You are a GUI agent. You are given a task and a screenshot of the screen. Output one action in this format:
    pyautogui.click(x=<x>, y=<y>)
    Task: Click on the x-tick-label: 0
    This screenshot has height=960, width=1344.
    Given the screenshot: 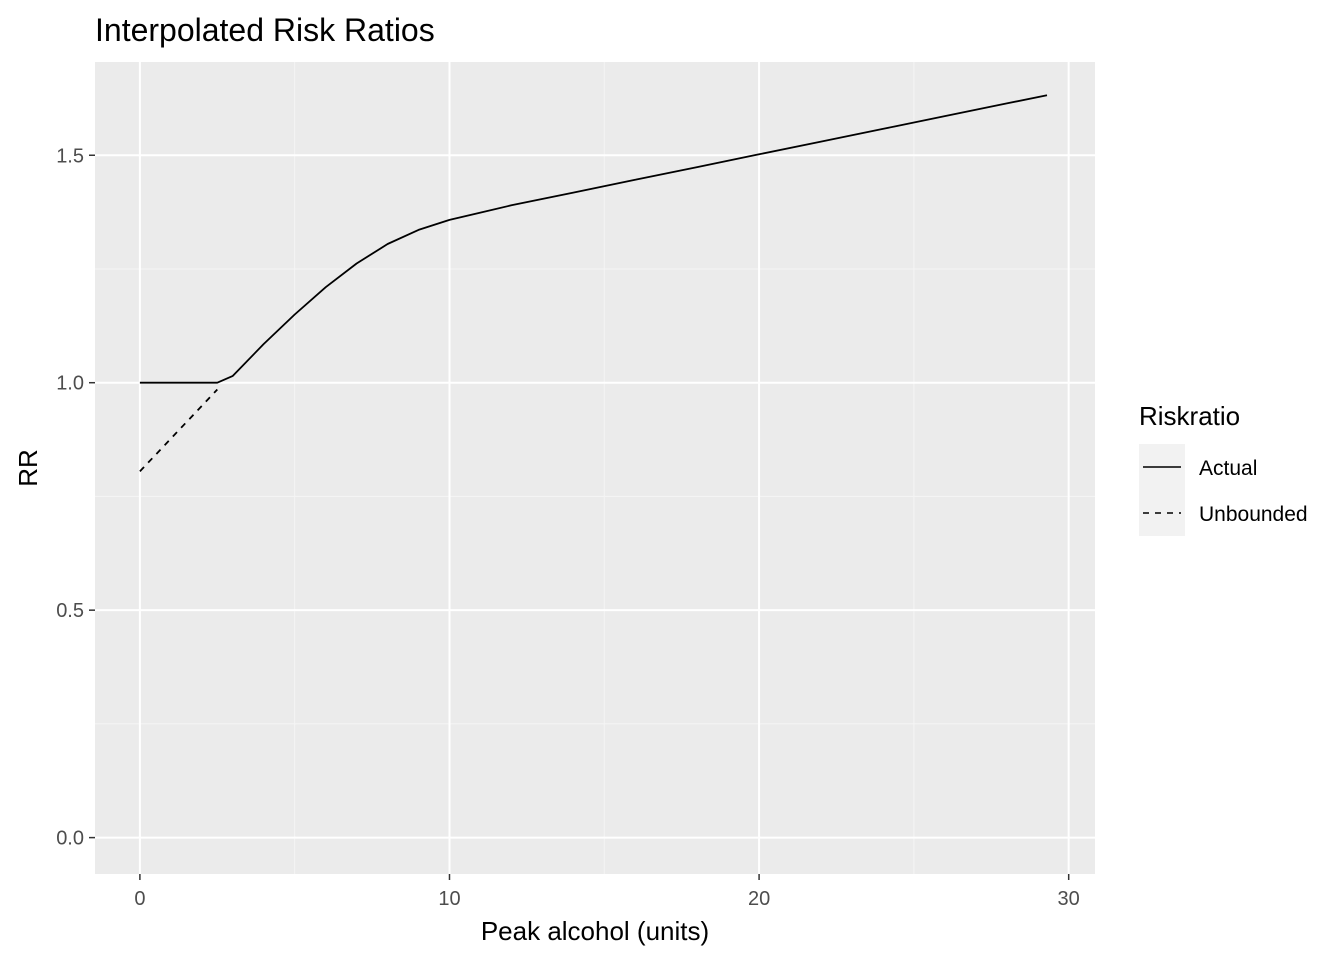 What is the action you would take?
    pyautogui.click(x=139, y=899)
    